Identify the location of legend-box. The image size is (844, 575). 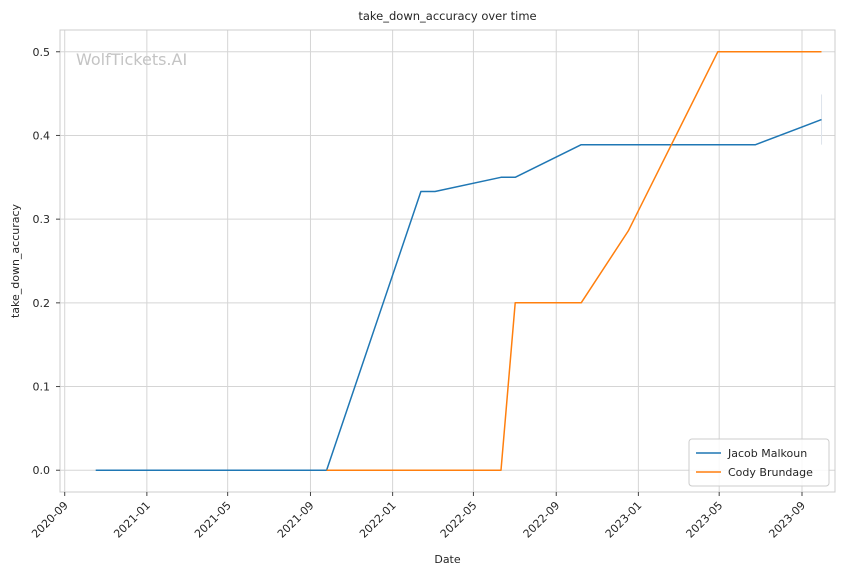
(759, 462).